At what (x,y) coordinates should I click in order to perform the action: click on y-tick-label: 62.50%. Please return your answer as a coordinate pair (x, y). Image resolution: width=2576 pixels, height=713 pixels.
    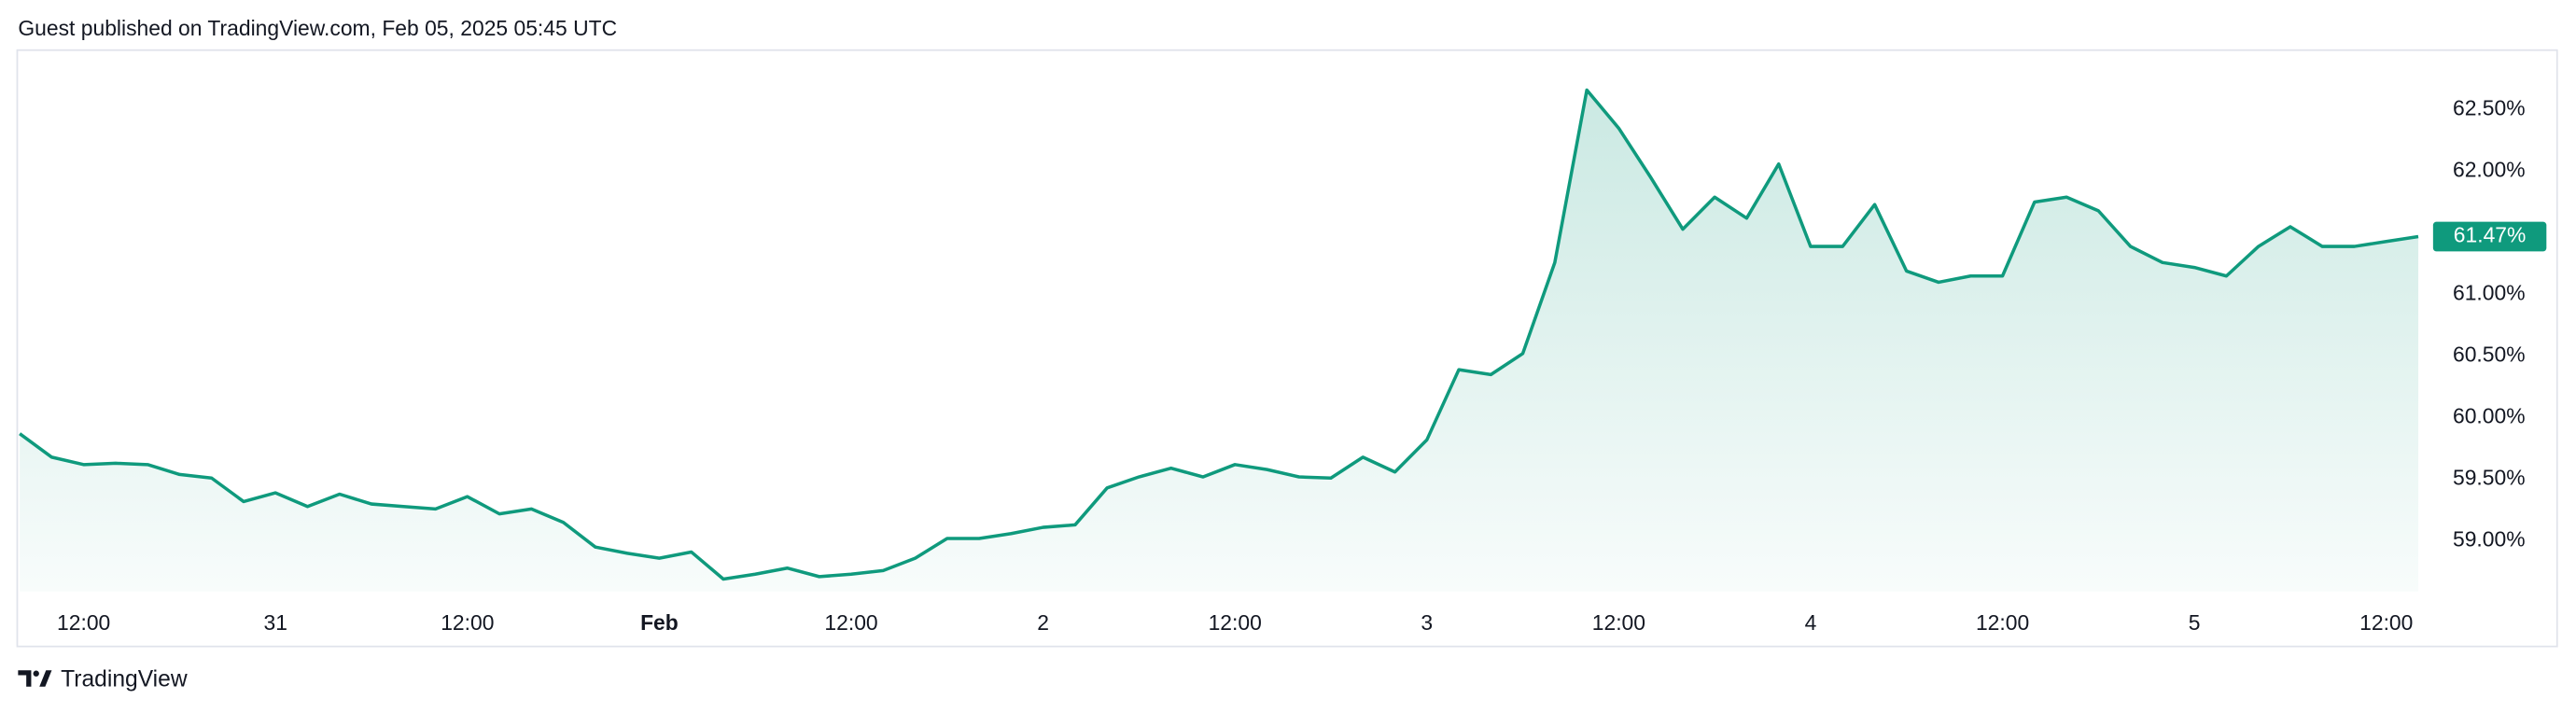
    Looking at the image, I should click on (2489, 108).